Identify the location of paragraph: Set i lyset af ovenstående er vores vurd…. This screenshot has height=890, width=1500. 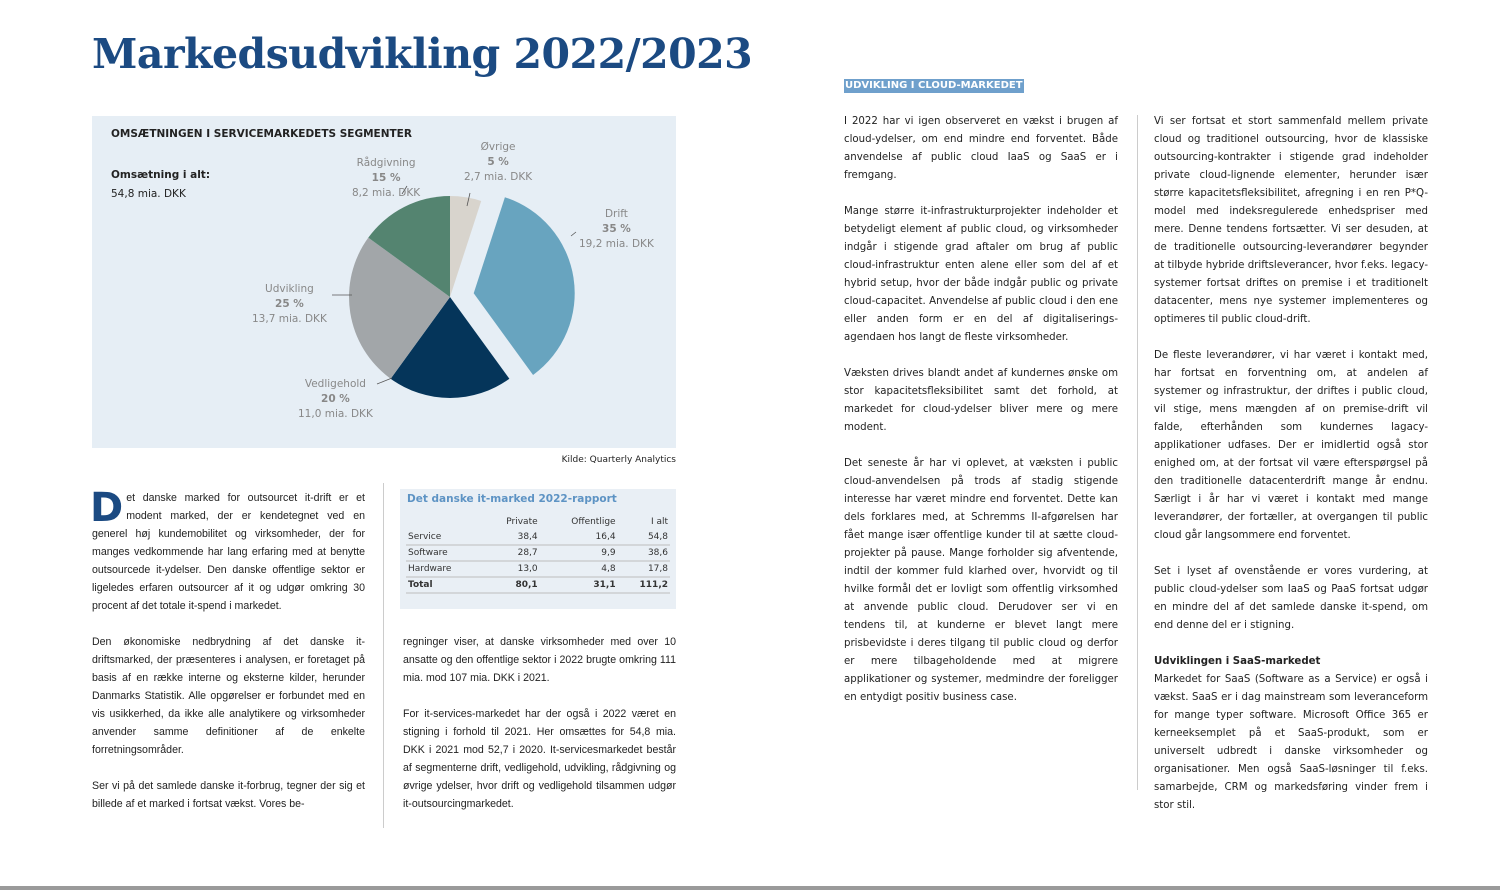
(1291, 598).